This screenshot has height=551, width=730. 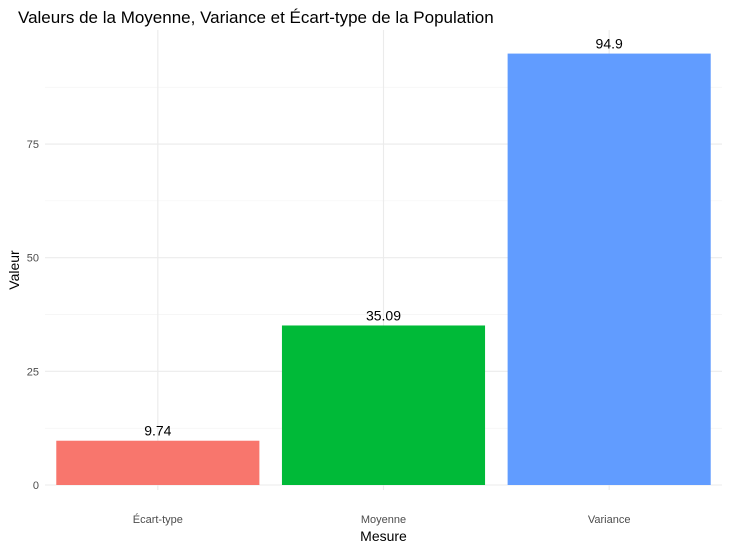 I want to click on y-axis-title: Valeur, so click(x=14, y=270).